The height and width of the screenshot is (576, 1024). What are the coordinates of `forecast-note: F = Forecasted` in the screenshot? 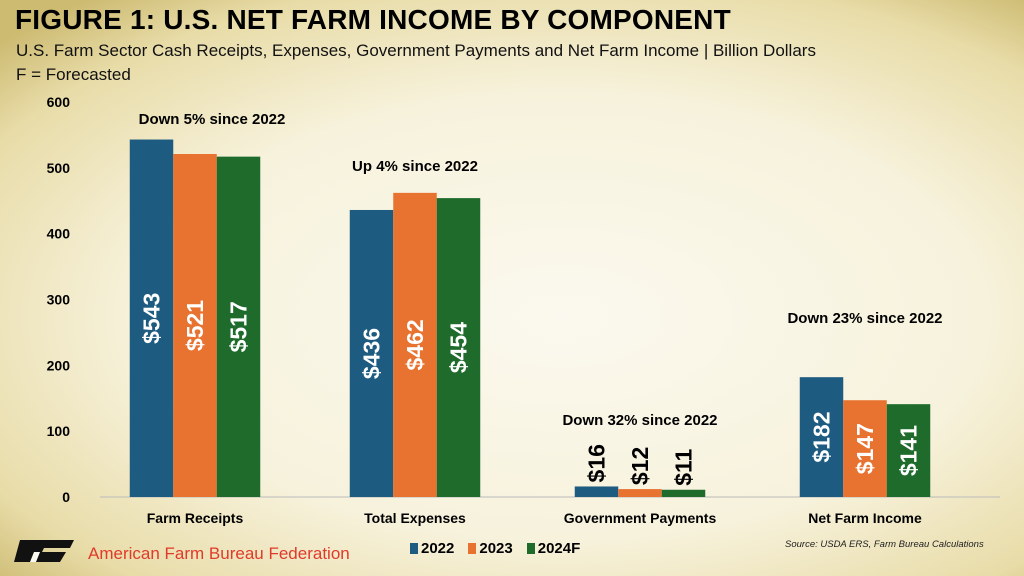 It's located at (73, 74).